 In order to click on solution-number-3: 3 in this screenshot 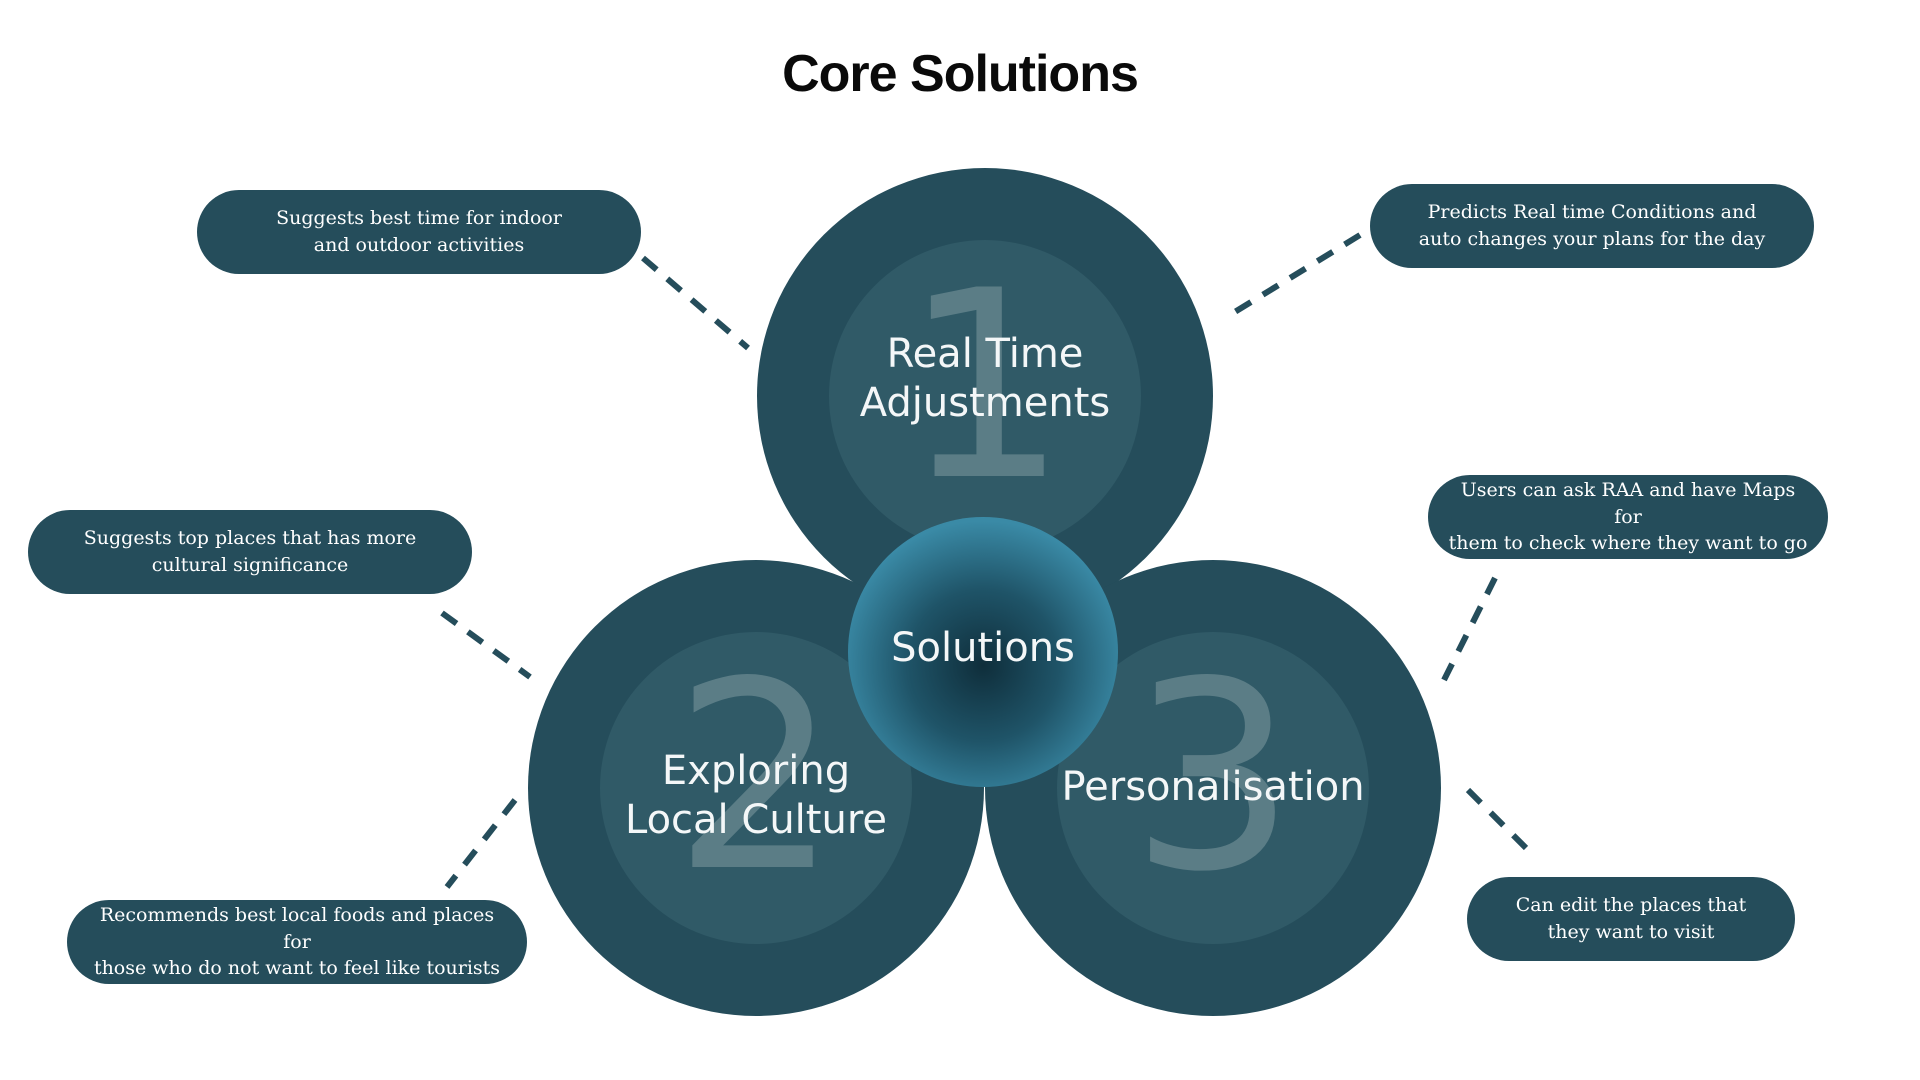, I will do `click(1213, 778)`.